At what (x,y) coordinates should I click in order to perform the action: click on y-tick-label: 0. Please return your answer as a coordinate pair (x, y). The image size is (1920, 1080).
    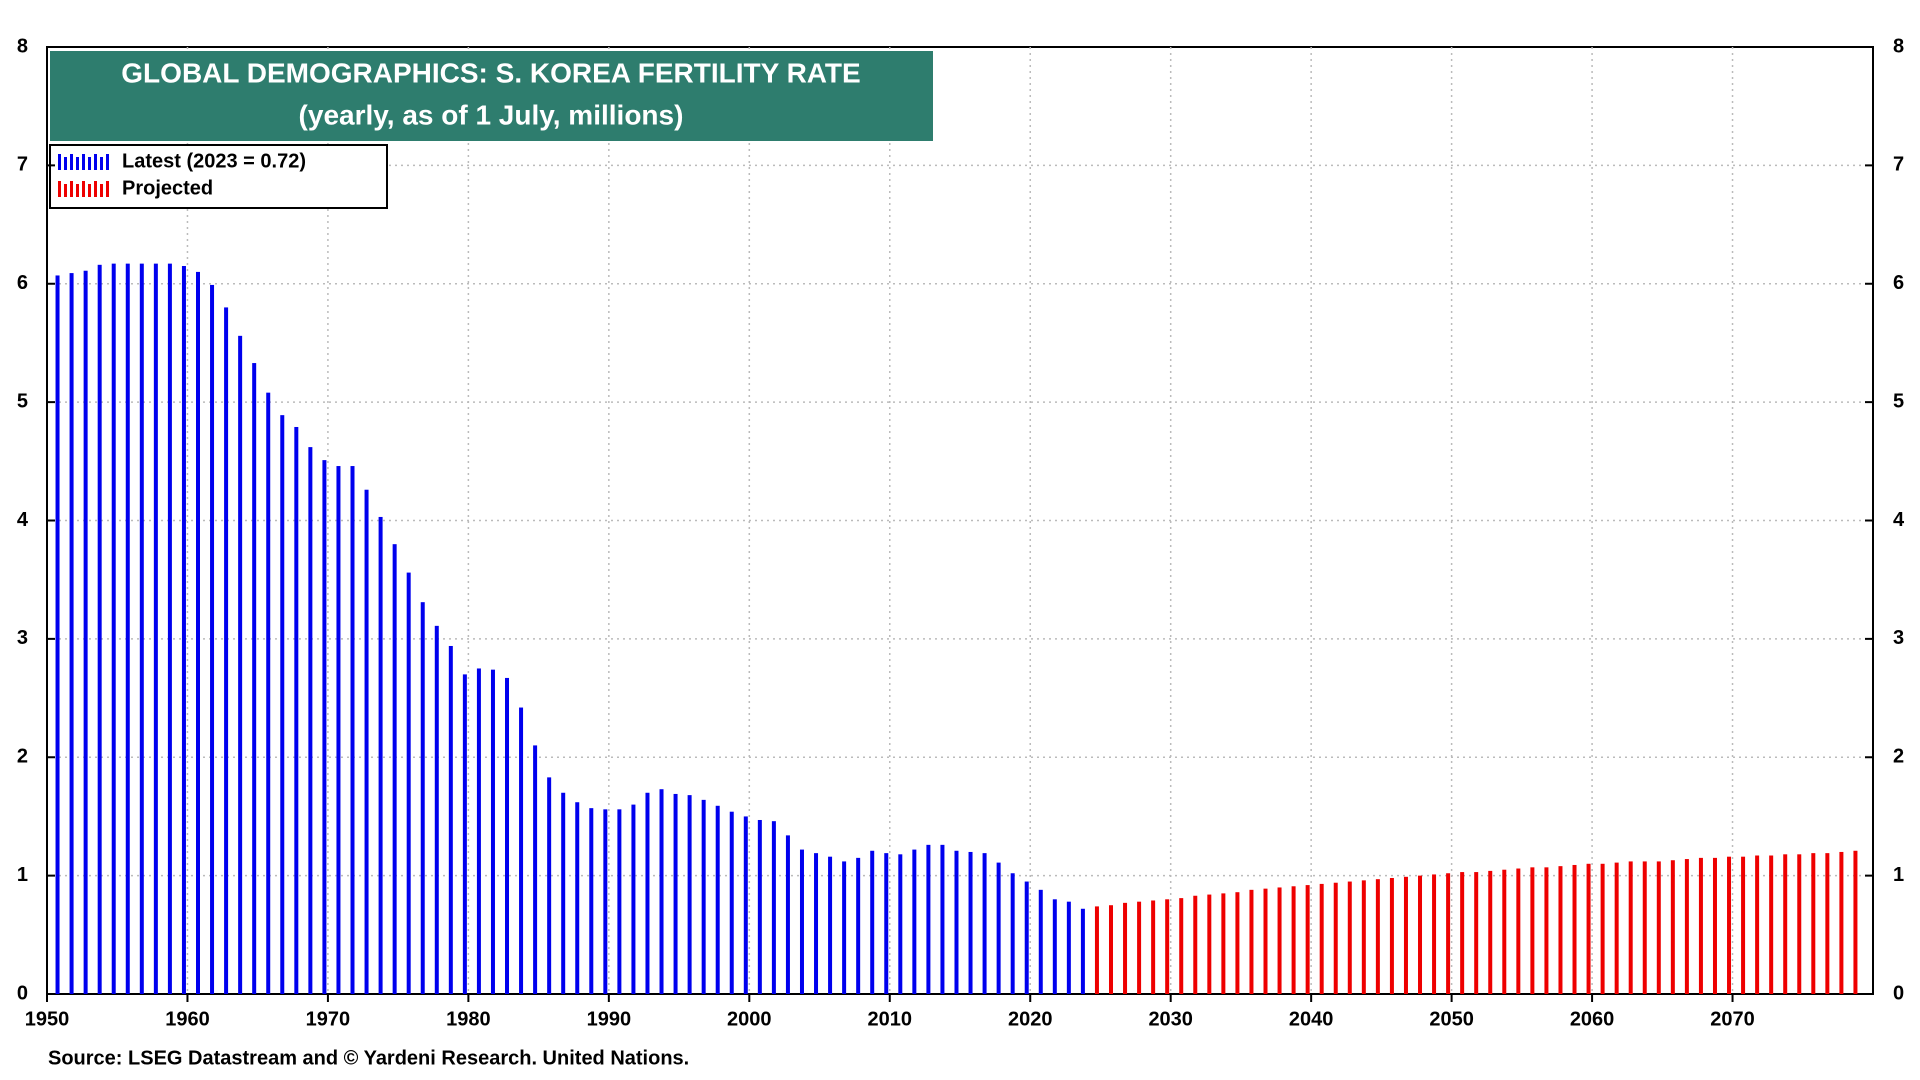
    Looking at the image, I should click on (22, 993).